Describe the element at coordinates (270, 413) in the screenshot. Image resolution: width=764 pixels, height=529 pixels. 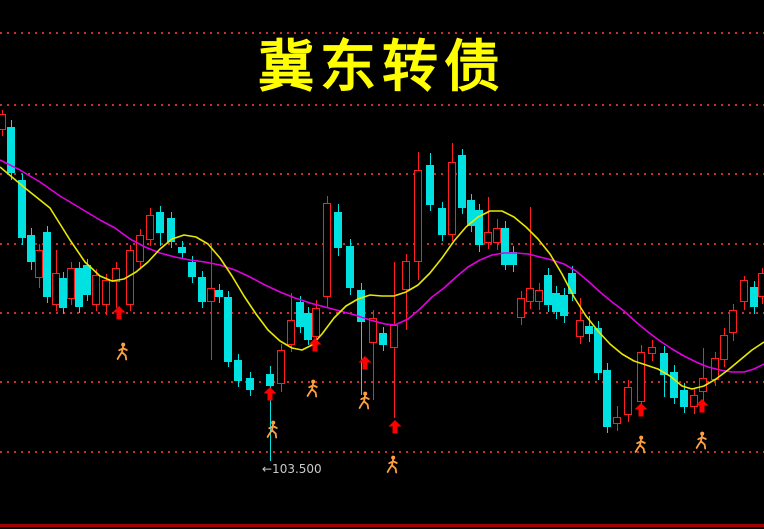
I see `candle-down-wick` at that location.